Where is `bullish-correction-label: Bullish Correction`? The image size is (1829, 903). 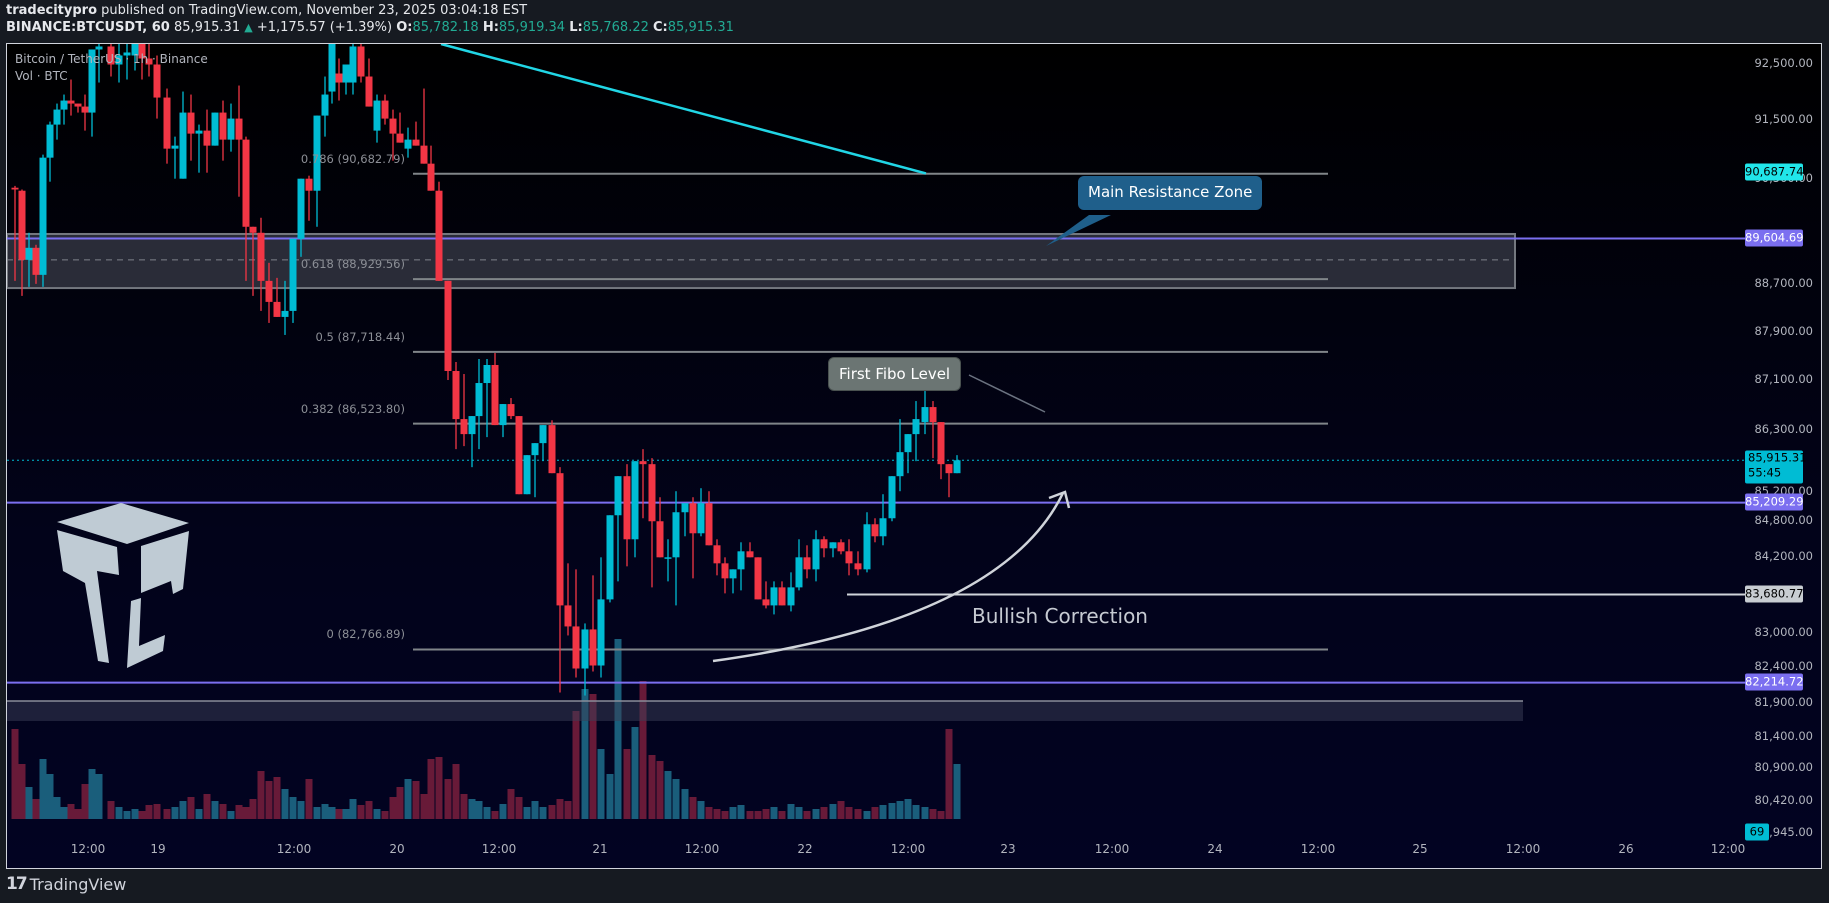 bullish-correction-label: Bullish Correction is located at coordinates (1060, 616).